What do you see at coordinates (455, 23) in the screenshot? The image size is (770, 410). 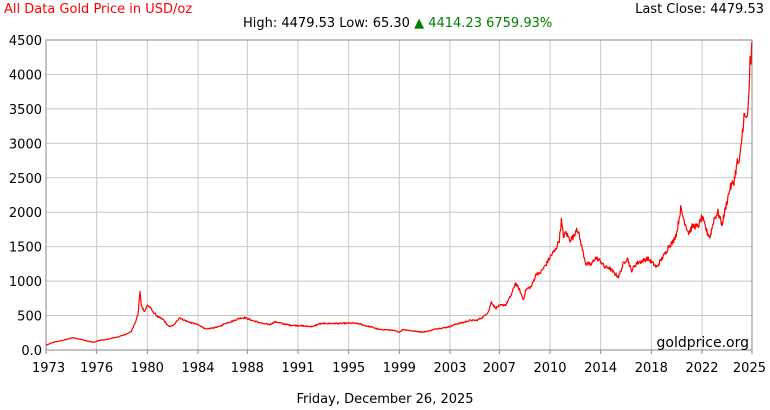 I see `change-absolute: 4414.23` at bounding box center [455, 23].